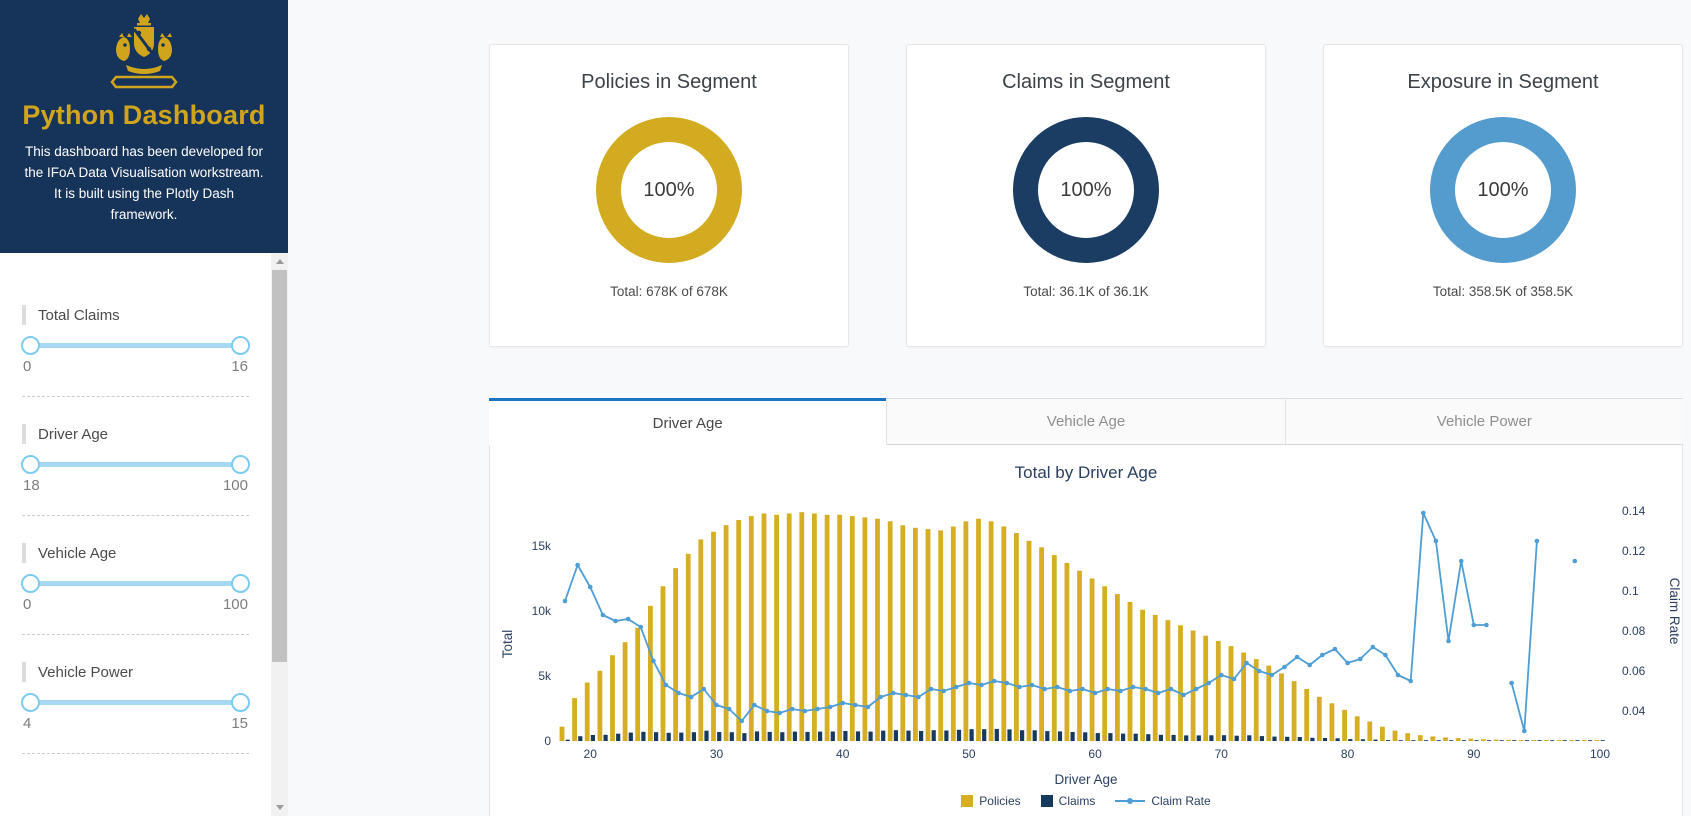  Describe the element at coordinates (507, 644) in the screenshot. I see `svg-text: Total` at that location.